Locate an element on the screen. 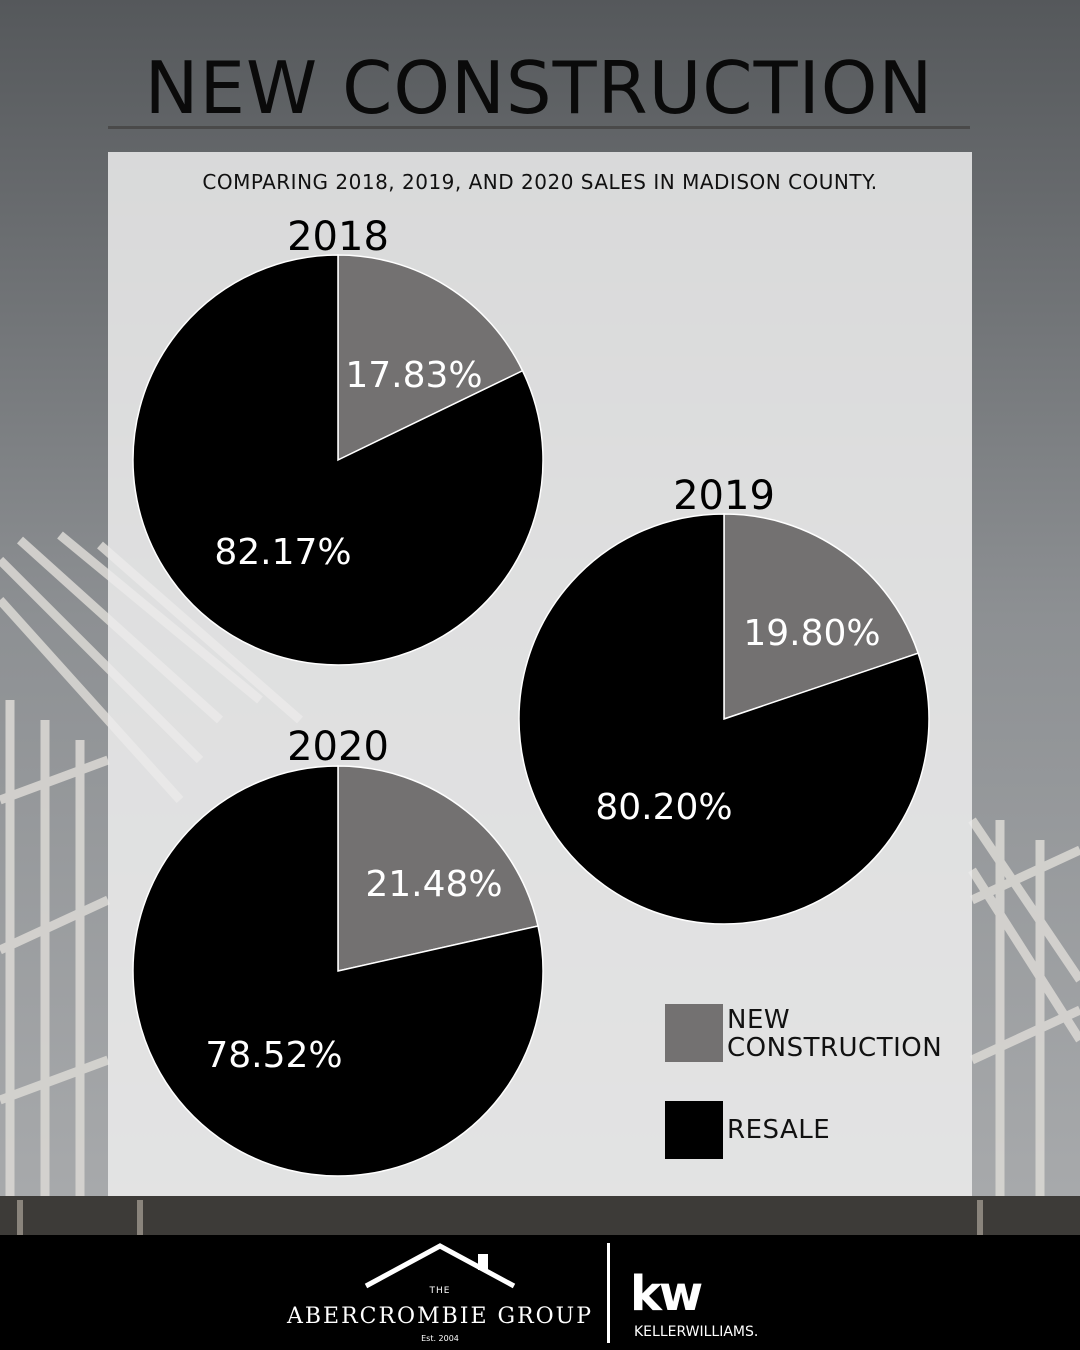 This screenshot has height=1350, width=1080. pie-2019-title: 2019 is located at coordinates (724, 496).